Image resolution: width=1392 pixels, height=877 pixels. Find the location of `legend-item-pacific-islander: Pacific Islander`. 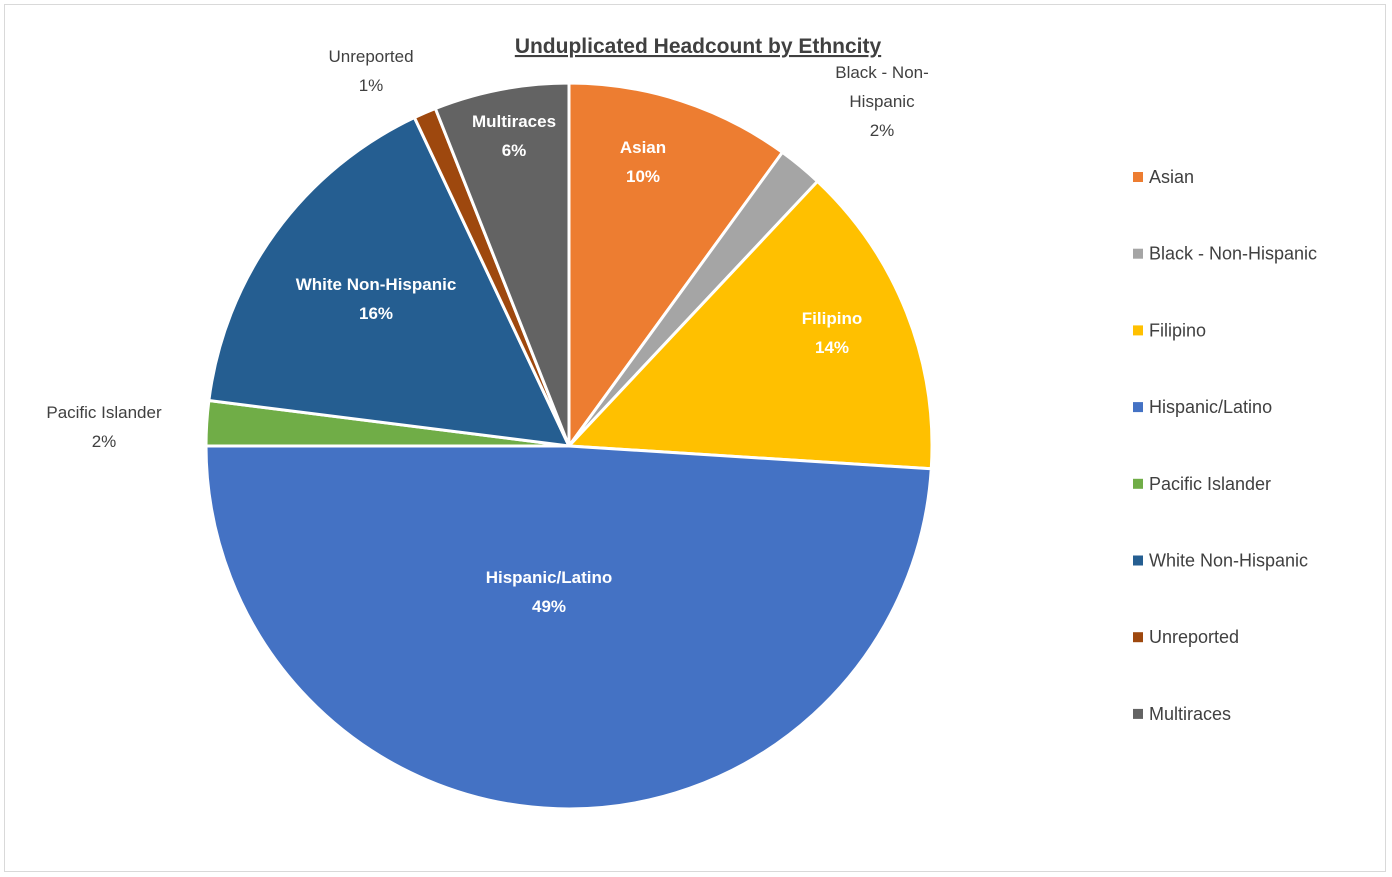

legend-item-pacific-islander: Pacific Islander is located at coordinates (1202, 484).